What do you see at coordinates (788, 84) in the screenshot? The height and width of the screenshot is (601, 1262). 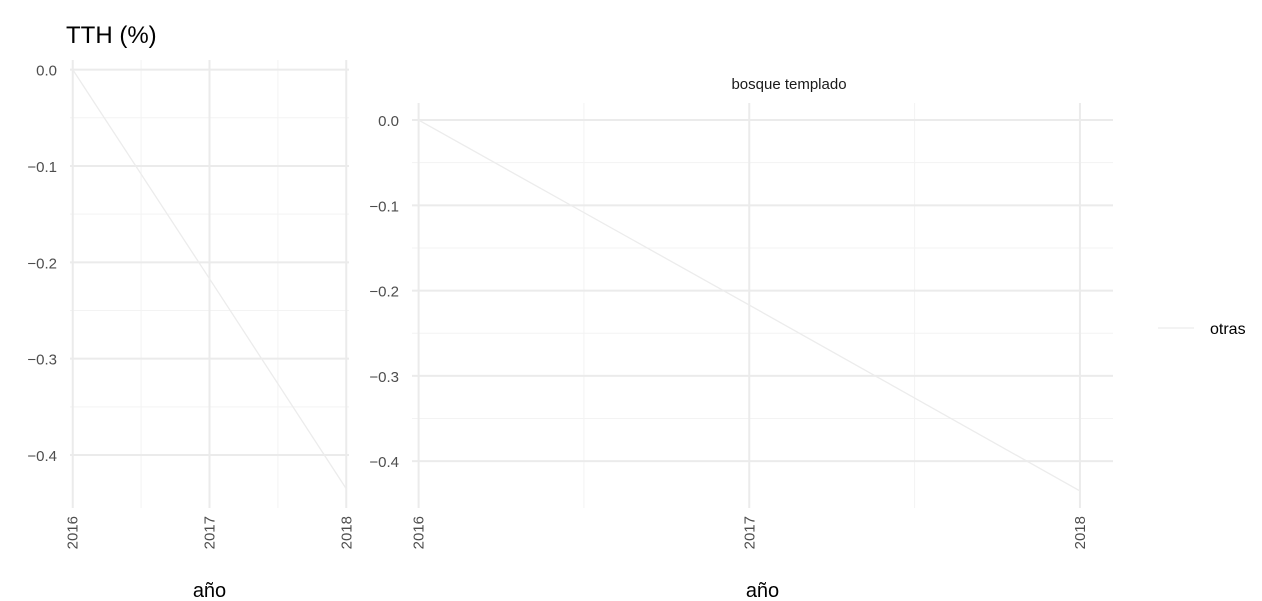 I see `panel-strip-label: bosque templado` at bounding box center [788, 84].